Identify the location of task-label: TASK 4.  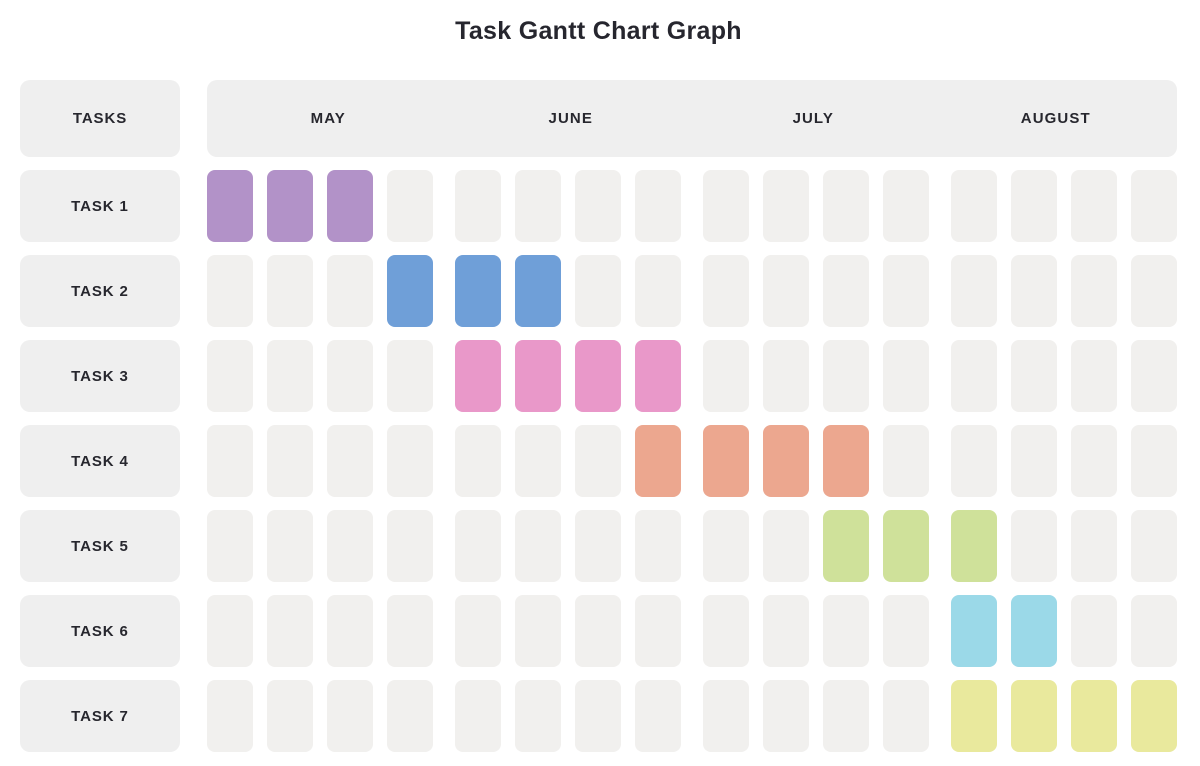
(100, 461).